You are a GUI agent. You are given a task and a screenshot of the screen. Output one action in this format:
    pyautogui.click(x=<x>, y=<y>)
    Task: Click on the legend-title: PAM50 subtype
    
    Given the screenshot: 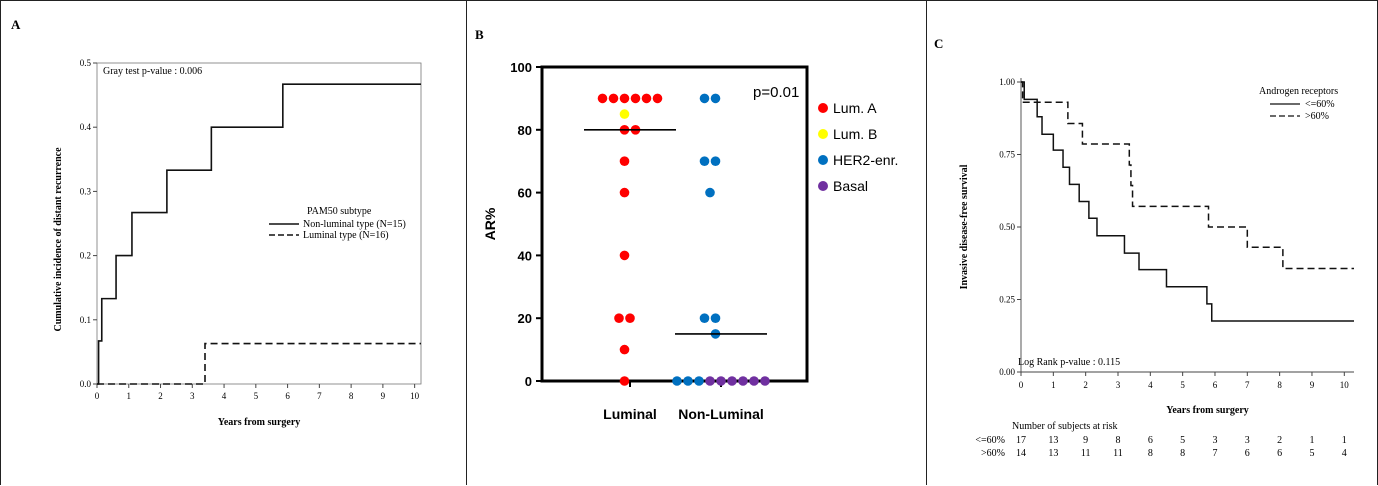 What is the action you would take?
    pyautogui.click(x=339, y=211)
    